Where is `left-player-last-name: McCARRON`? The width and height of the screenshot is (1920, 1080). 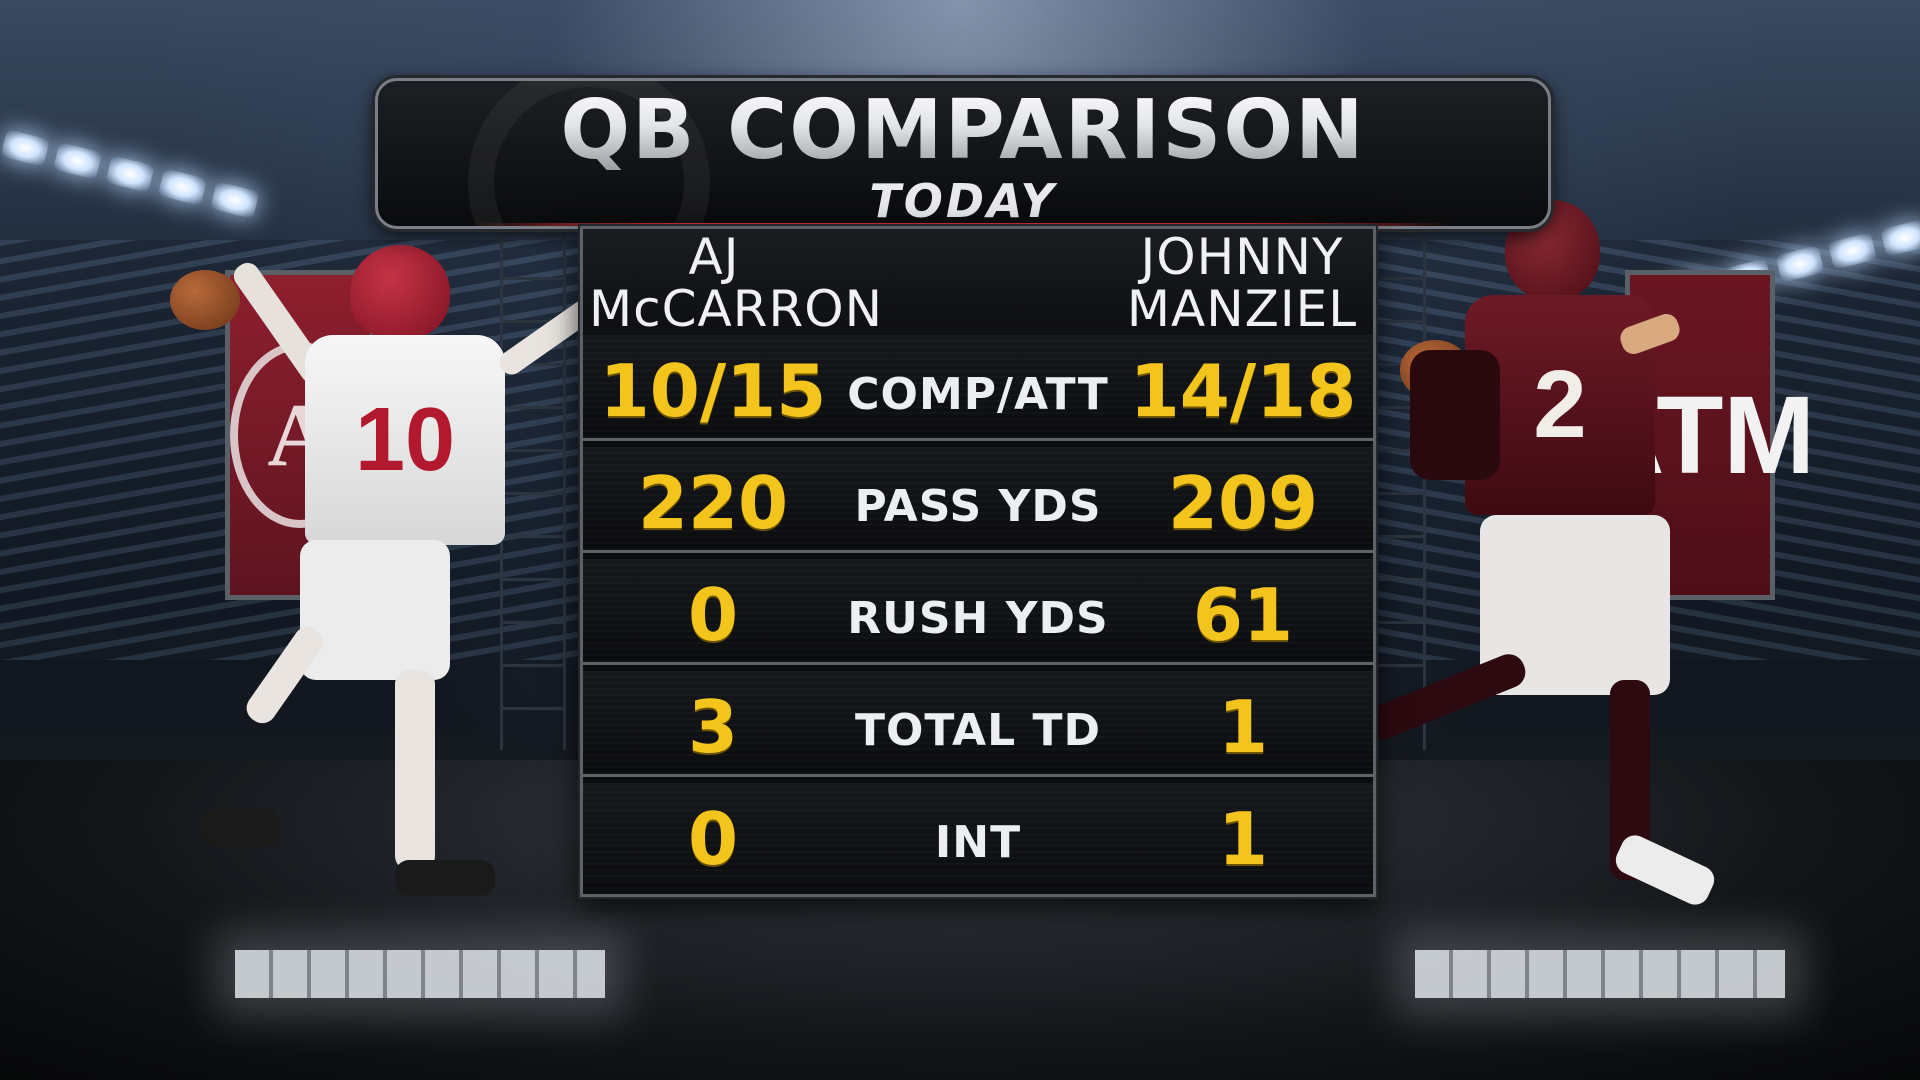
left-player-last-name: McCARRON is located at coordinates (736, 309).